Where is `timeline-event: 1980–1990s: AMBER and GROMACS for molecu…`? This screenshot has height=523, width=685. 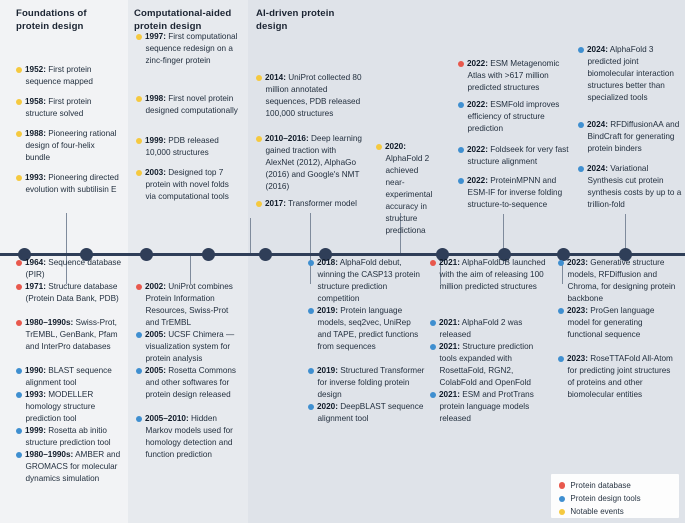
timeline-event: 1980–1990s: AMBER and GROMACS for molecu… is located at coordinates (69, 467).